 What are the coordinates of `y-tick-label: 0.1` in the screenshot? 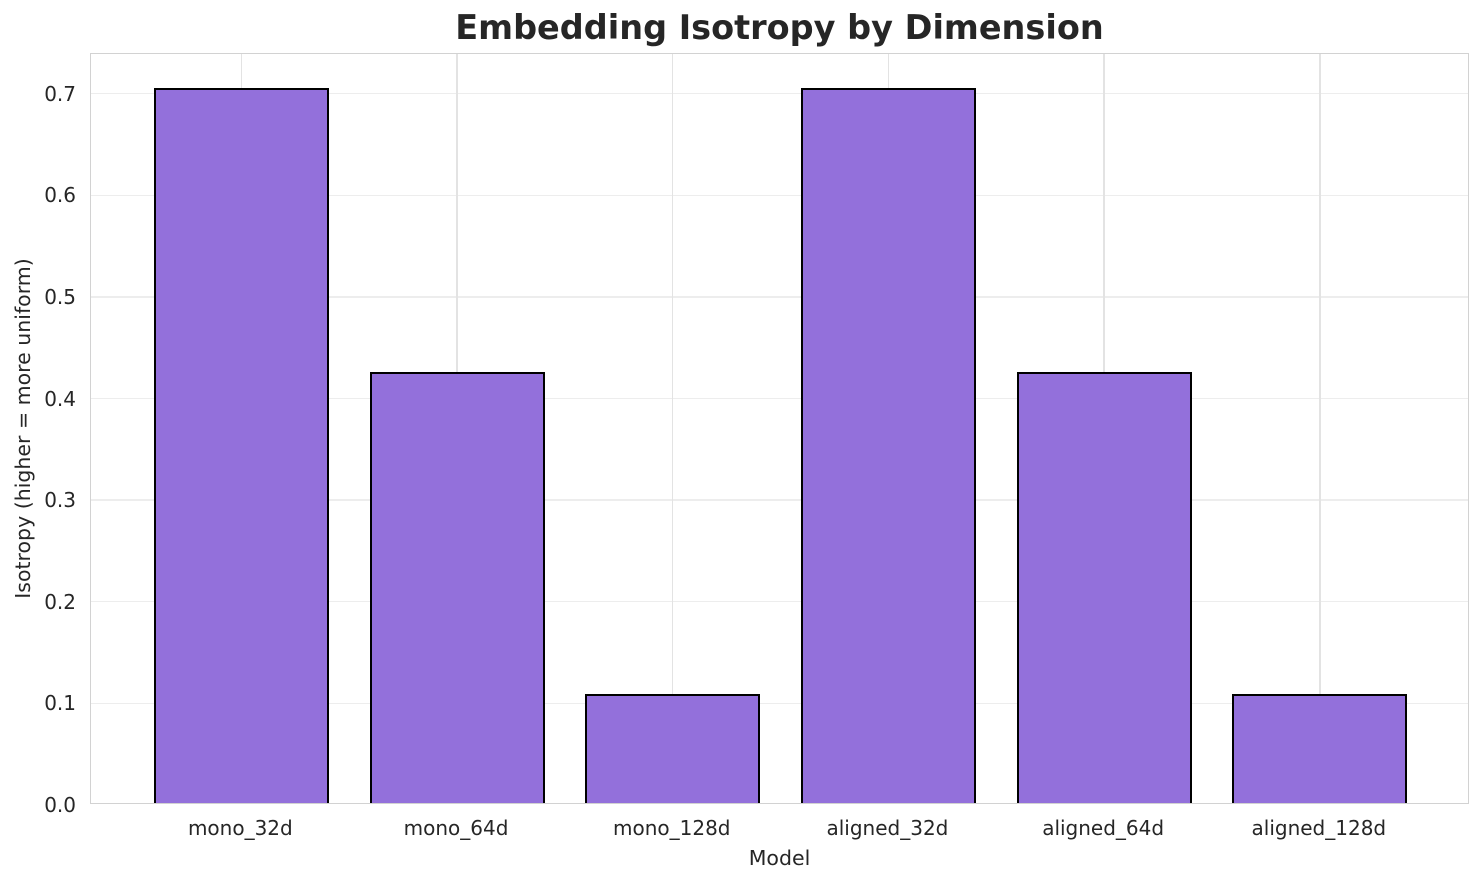 It's located at (60, 703).